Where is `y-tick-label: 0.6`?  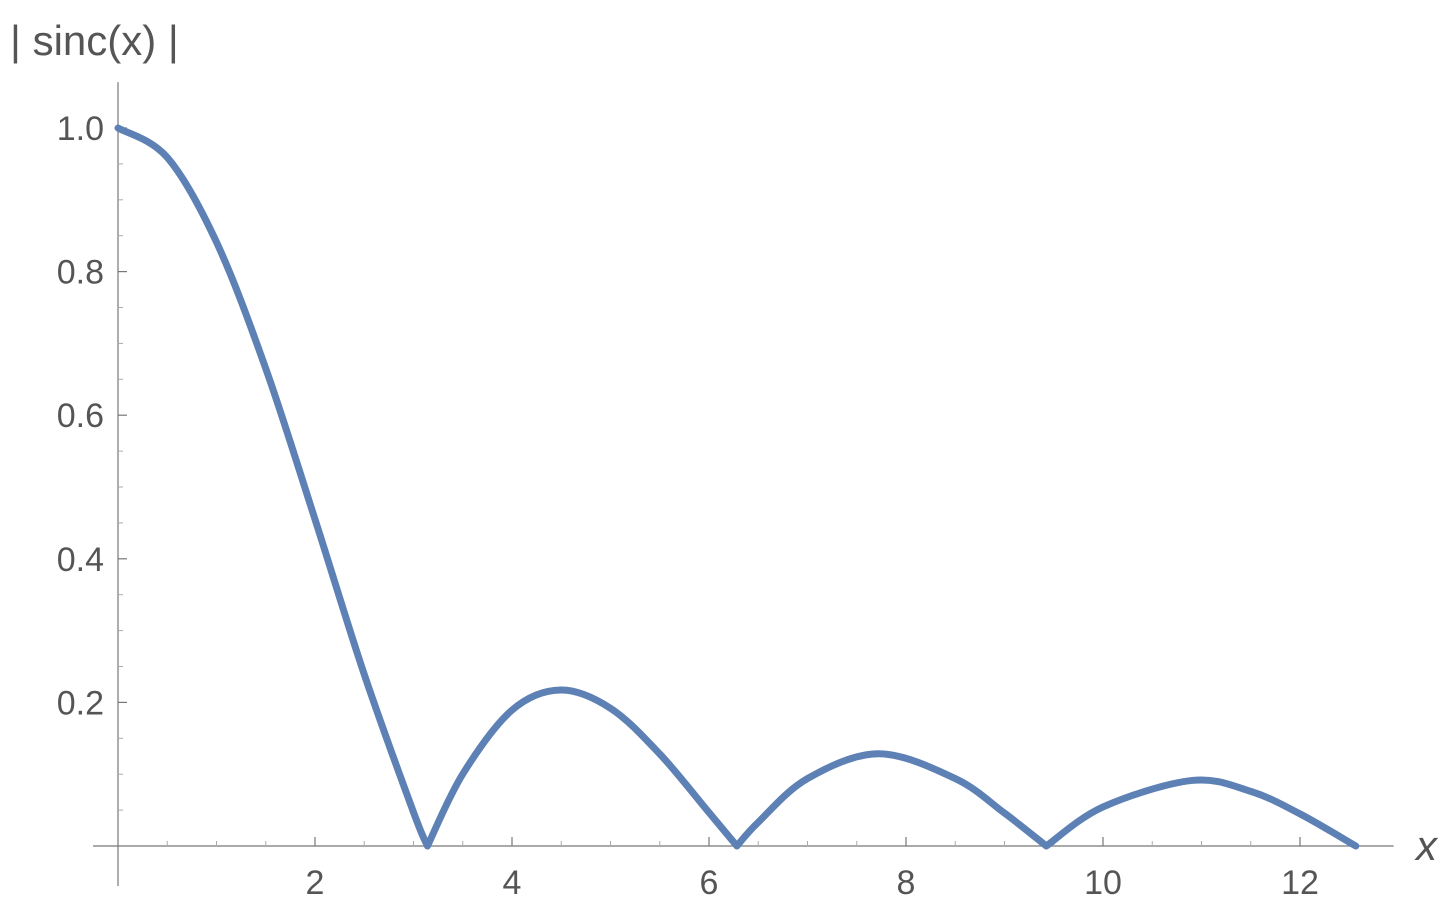 y-tick-label: 0.6 is located at coordinates (80, 416).